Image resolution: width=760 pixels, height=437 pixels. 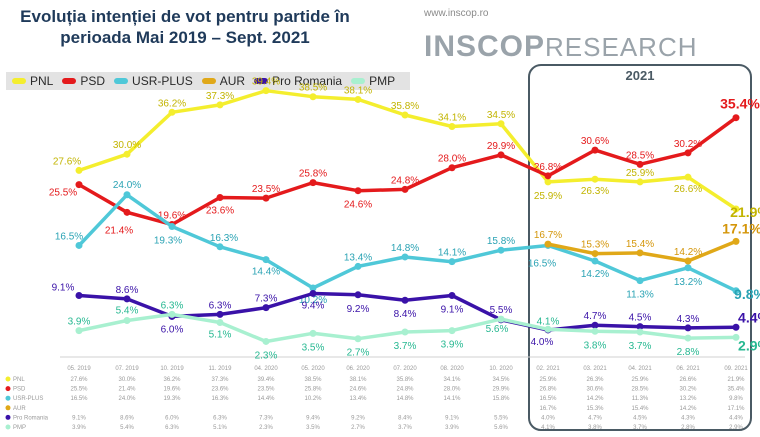 What do you see at coordinates (688, 409) in the screenshot?
I see `table-cell: 14.2%` at bounding box center [688, 409].